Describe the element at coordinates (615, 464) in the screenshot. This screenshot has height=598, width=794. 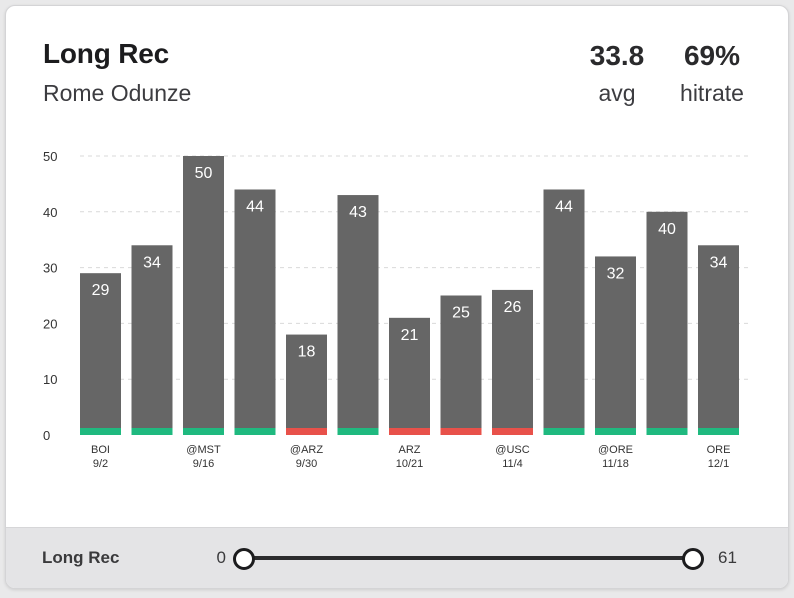
I see `x-tick-date-10: 11/18` at that location.